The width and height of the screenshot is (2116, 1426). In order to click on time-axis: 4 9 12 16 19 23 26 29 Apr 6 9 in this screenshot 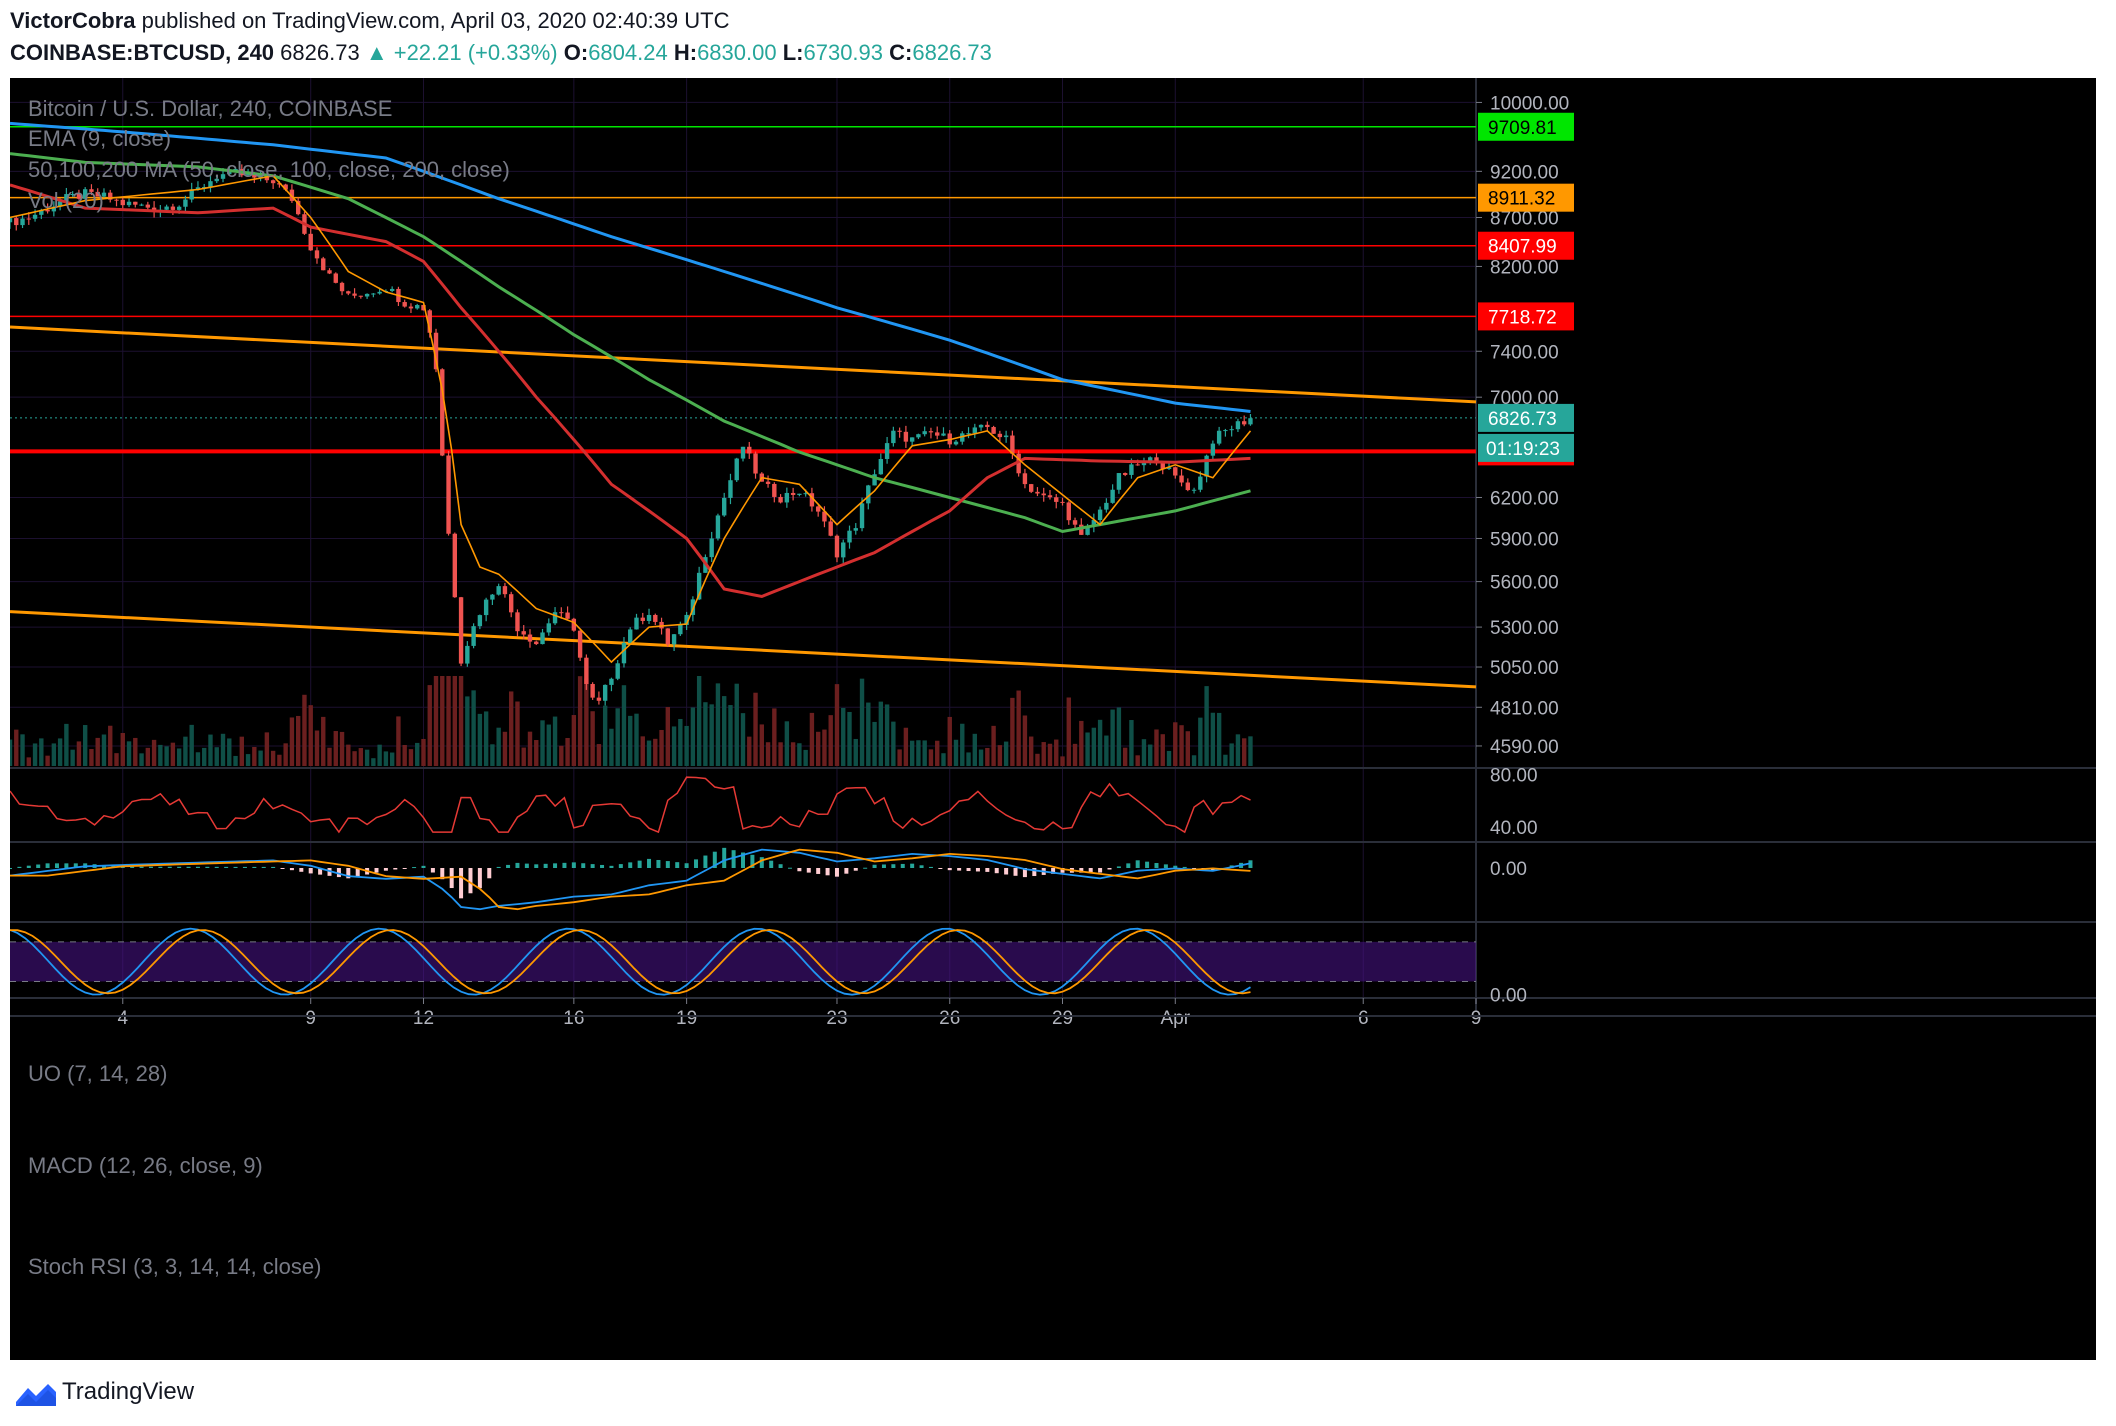, I will do `click(1053, 1013)`.